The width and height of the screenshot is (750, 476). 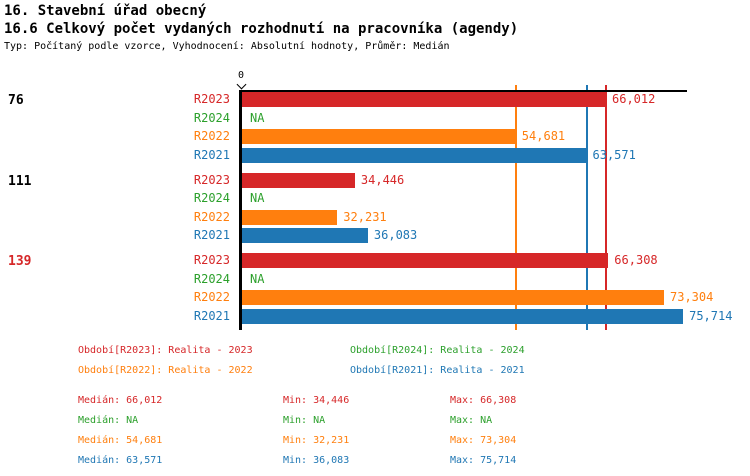 I want to click on y-axis-line, so click(x=240, y=210).